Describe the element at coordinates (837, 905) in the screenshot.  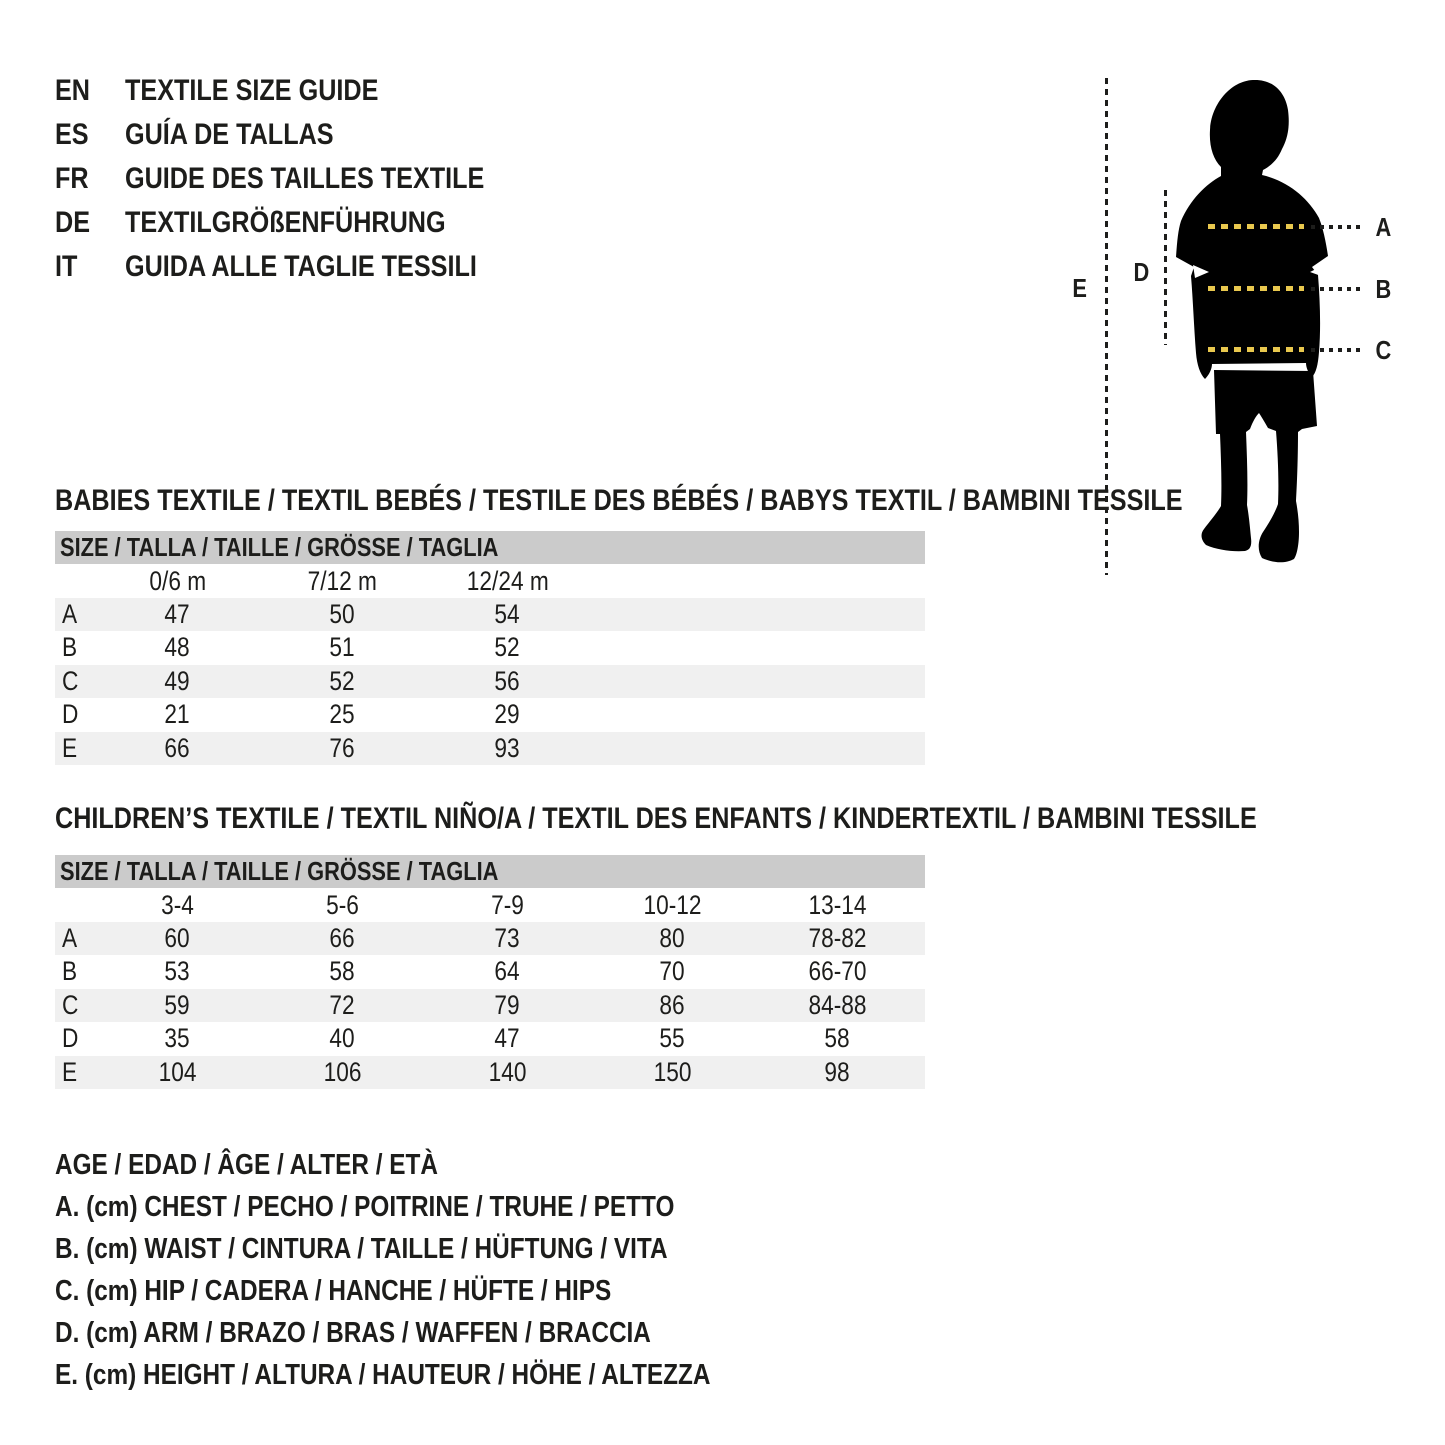
I see `column-header-label: 13-14` at that location.